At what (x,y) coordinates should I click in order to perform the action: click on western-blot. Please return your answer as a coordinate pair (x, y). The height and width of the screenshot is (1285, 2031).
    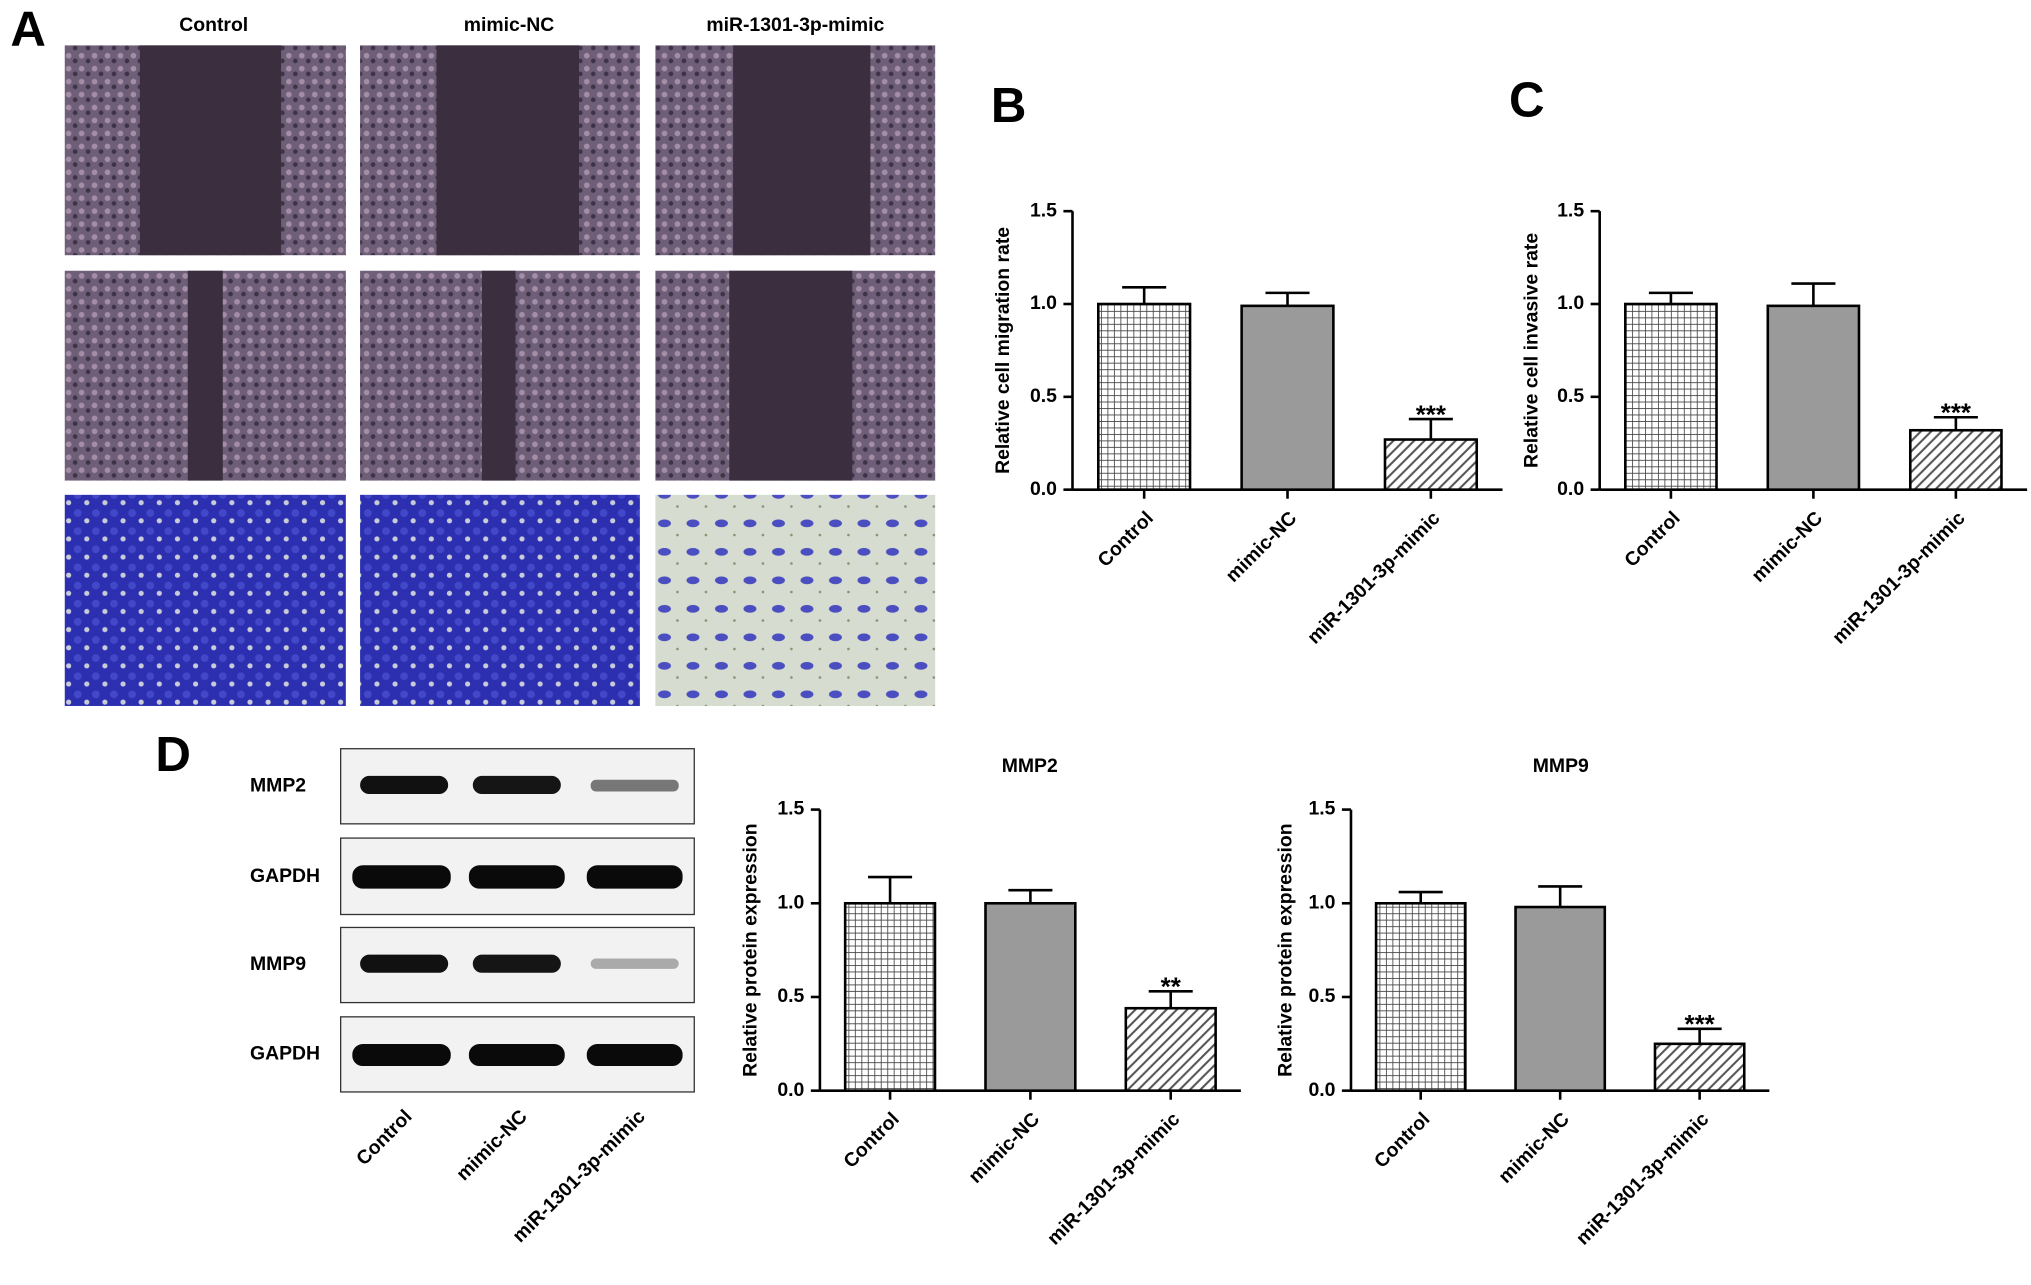
    Looking at the image, I should click on (517, 920).